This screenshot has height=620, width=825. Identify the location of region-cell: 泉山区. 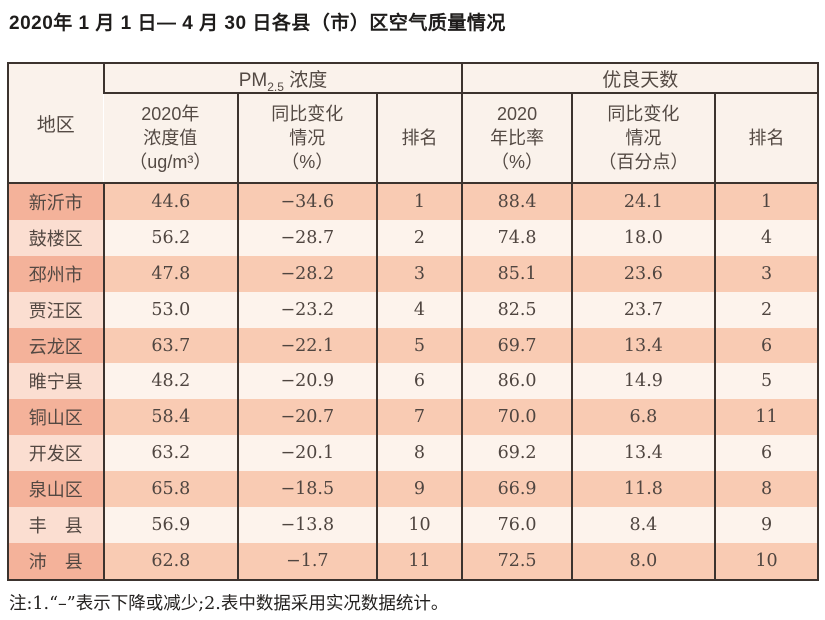
(56, 489).